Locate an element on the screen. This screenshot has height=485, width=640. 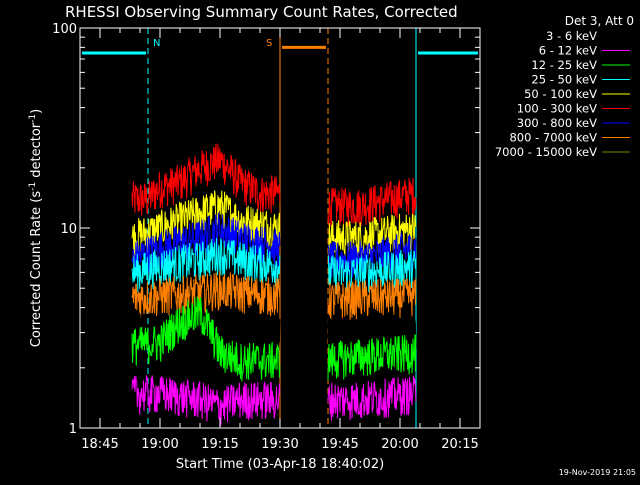
series-100-300kev is located at coordinates (274, 185).